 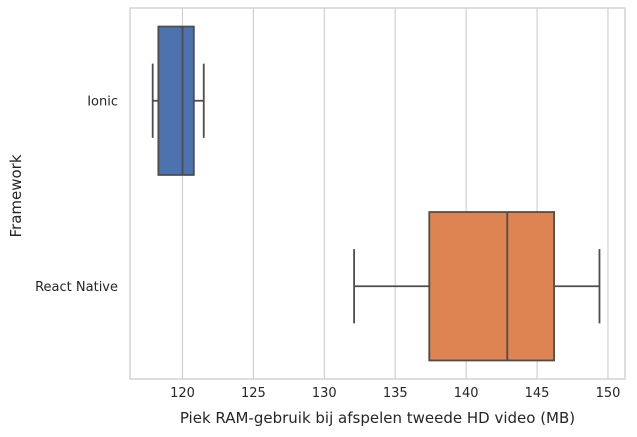 I want to click on y-category-labels: Ionic React Native, so click(x=76, y=194).